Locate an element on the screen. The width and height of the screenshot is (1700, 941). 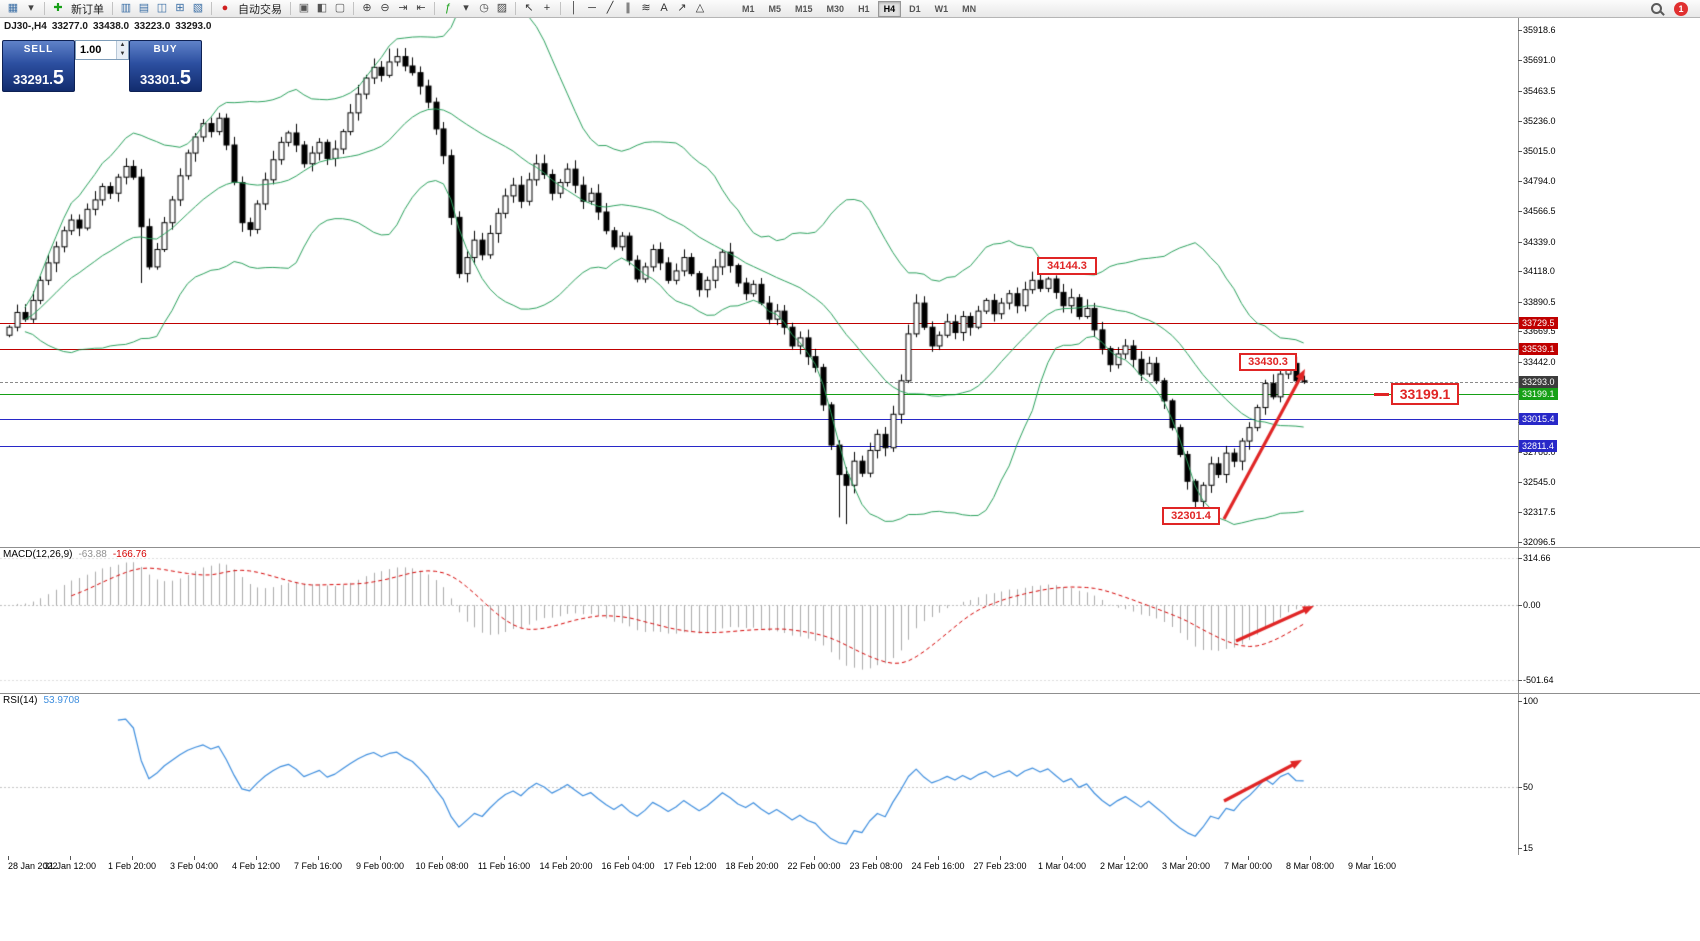
rsi-axis-label: 100 is located at coordinates (1531, 701).